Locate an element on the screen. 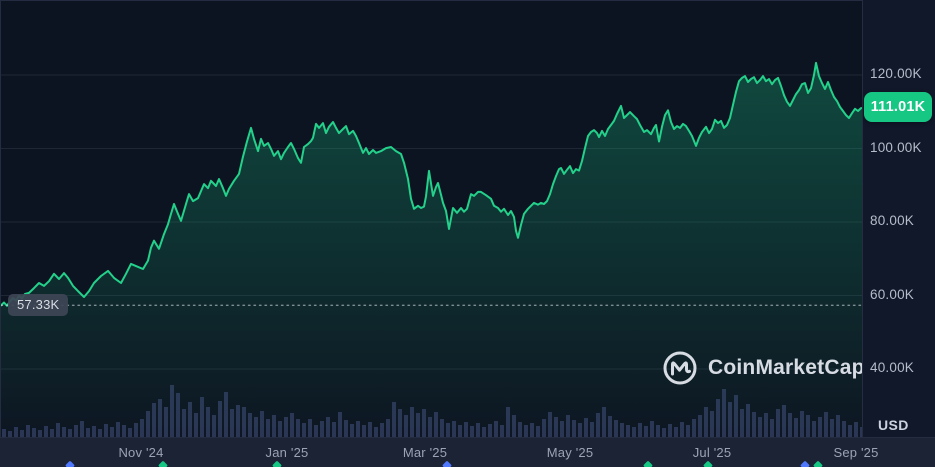  x-axis-tick: Sep '25 is located at coordinates (856, 452).